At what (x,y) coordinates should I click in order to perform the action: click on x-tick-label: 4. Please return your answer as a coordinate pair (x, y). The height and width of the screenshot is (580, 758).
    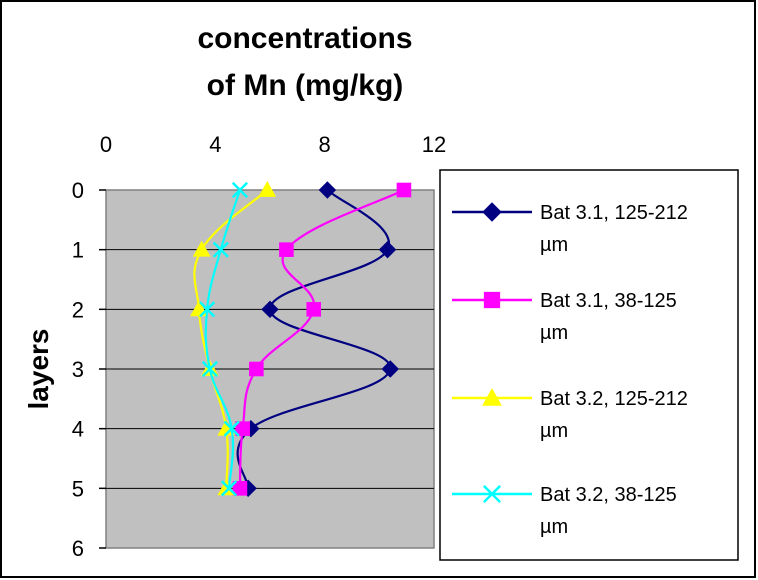
    Looking at the image, I should click on (215, 144).